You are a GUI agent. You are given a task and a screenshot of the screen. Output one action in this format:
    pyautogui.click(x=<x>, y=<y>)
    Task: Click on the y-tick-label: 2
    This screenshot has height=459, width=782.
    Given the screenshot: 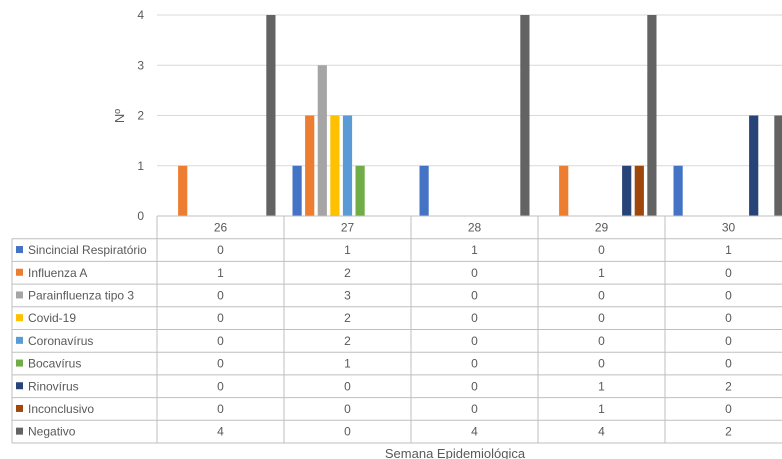 What is the action you would take?
    pyautogui.click(x=140, y=116)
    